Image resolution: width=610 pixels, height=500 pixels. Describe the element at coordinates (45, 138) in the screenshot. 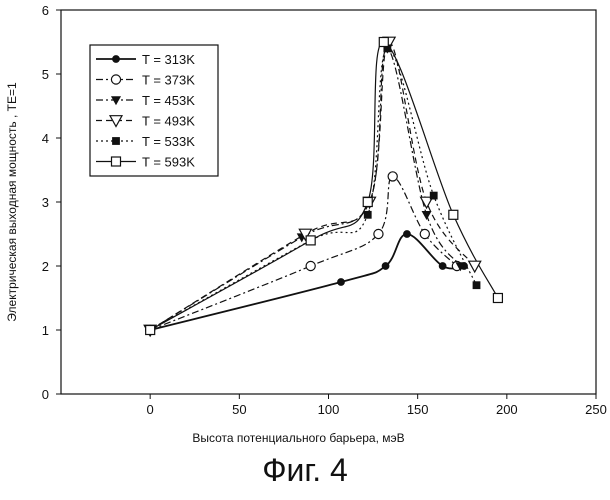

I see `y-tick-label: 4` at that location.